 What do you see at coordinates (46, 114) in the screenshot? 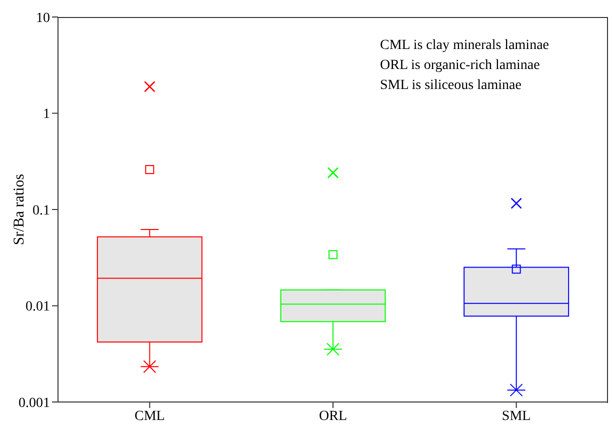
I see `y-tick-label: 1` at bounding box center [46, 114].